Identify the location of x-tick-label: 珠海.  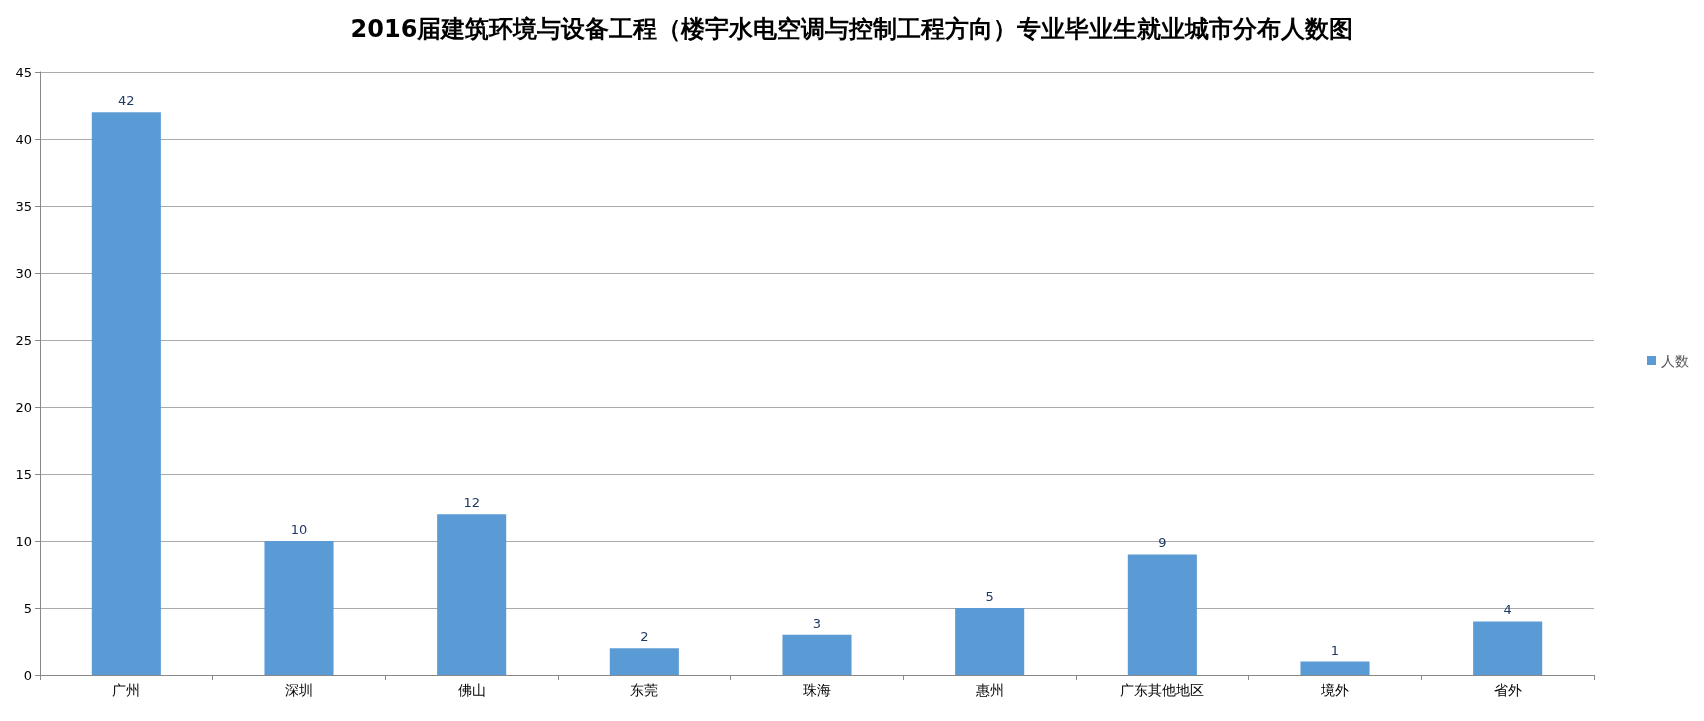
(817, 690).